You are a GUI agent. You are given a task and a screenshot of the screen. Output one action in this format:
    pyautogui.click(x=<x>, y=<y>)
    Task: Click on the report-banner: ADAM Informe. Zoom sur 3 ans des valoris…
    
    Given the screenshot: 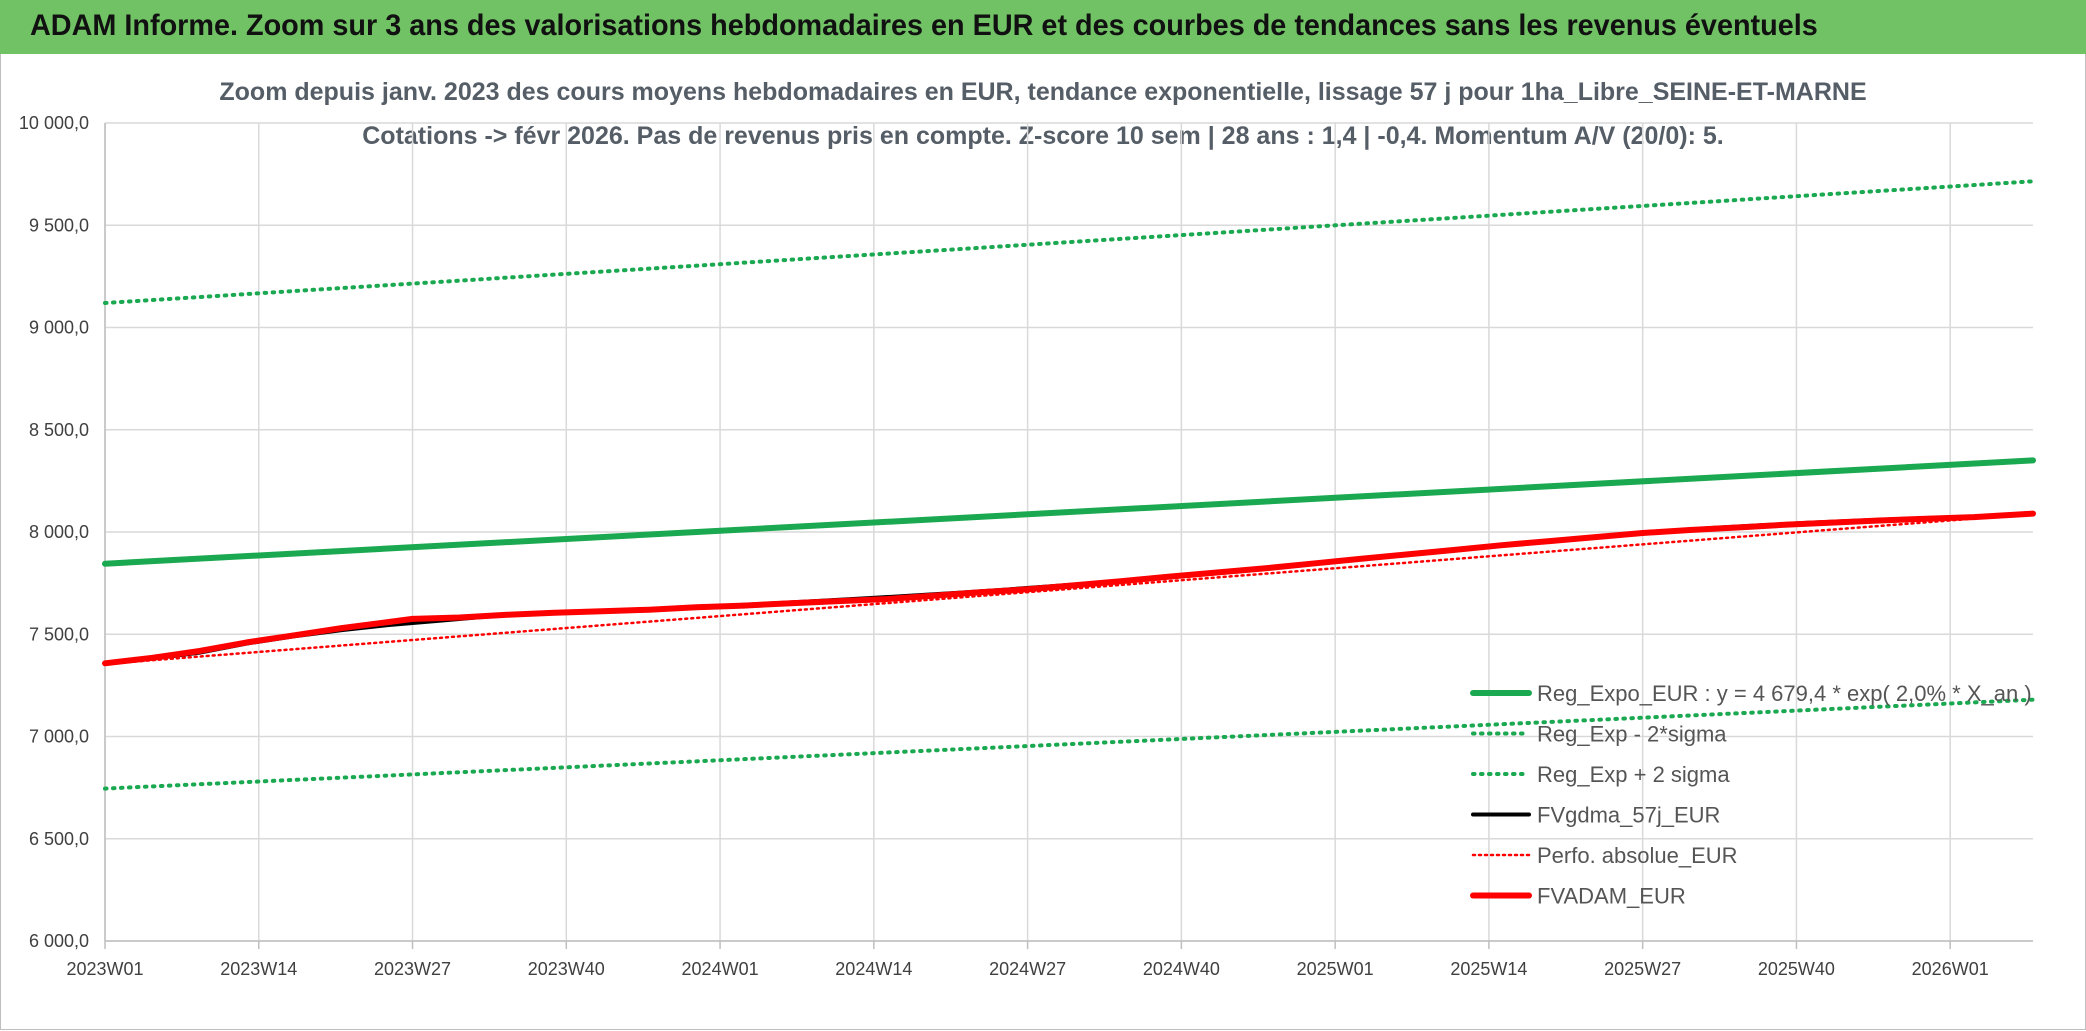 What is the action you would take?
    pyautogui.click(x=1043, y=27)
    